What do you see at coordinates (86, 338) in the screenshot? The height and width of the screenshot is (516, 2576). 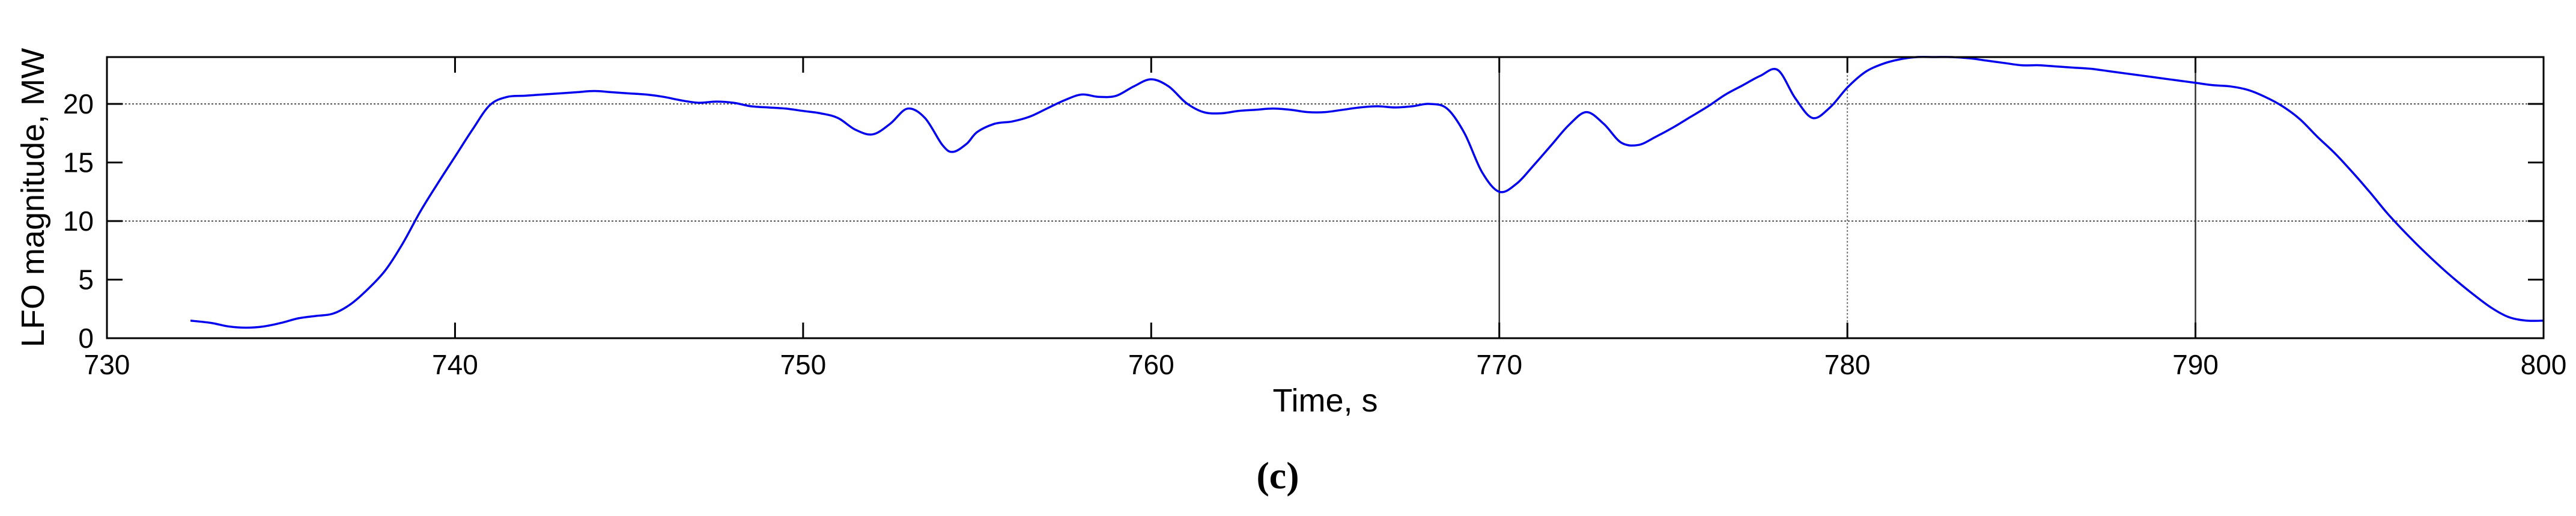 I see `y-tick-label: 0` at bounding box center [86, 338].